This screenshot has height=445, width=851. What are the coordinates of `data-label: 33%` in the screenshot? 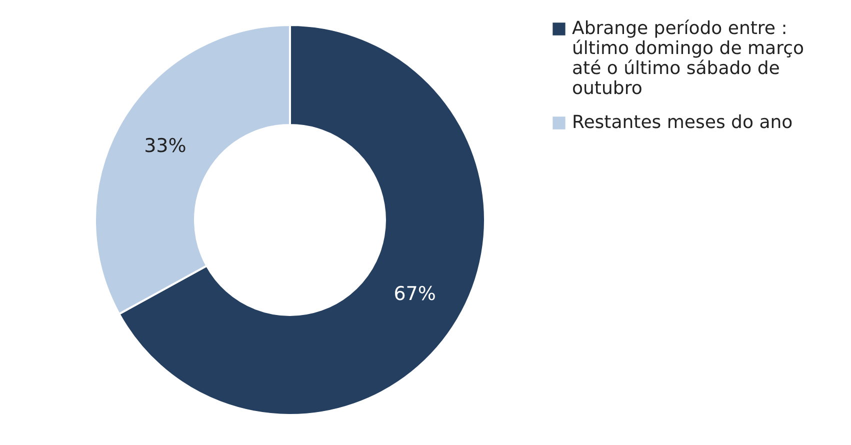 It's located at (165, 146).